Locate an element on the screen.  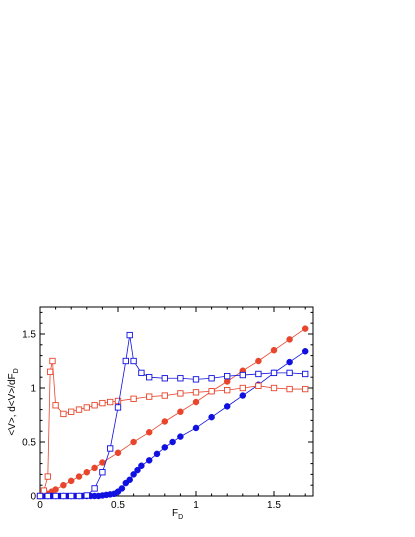
y-tick-label: 1.5 is located at coordinates (29, 335).